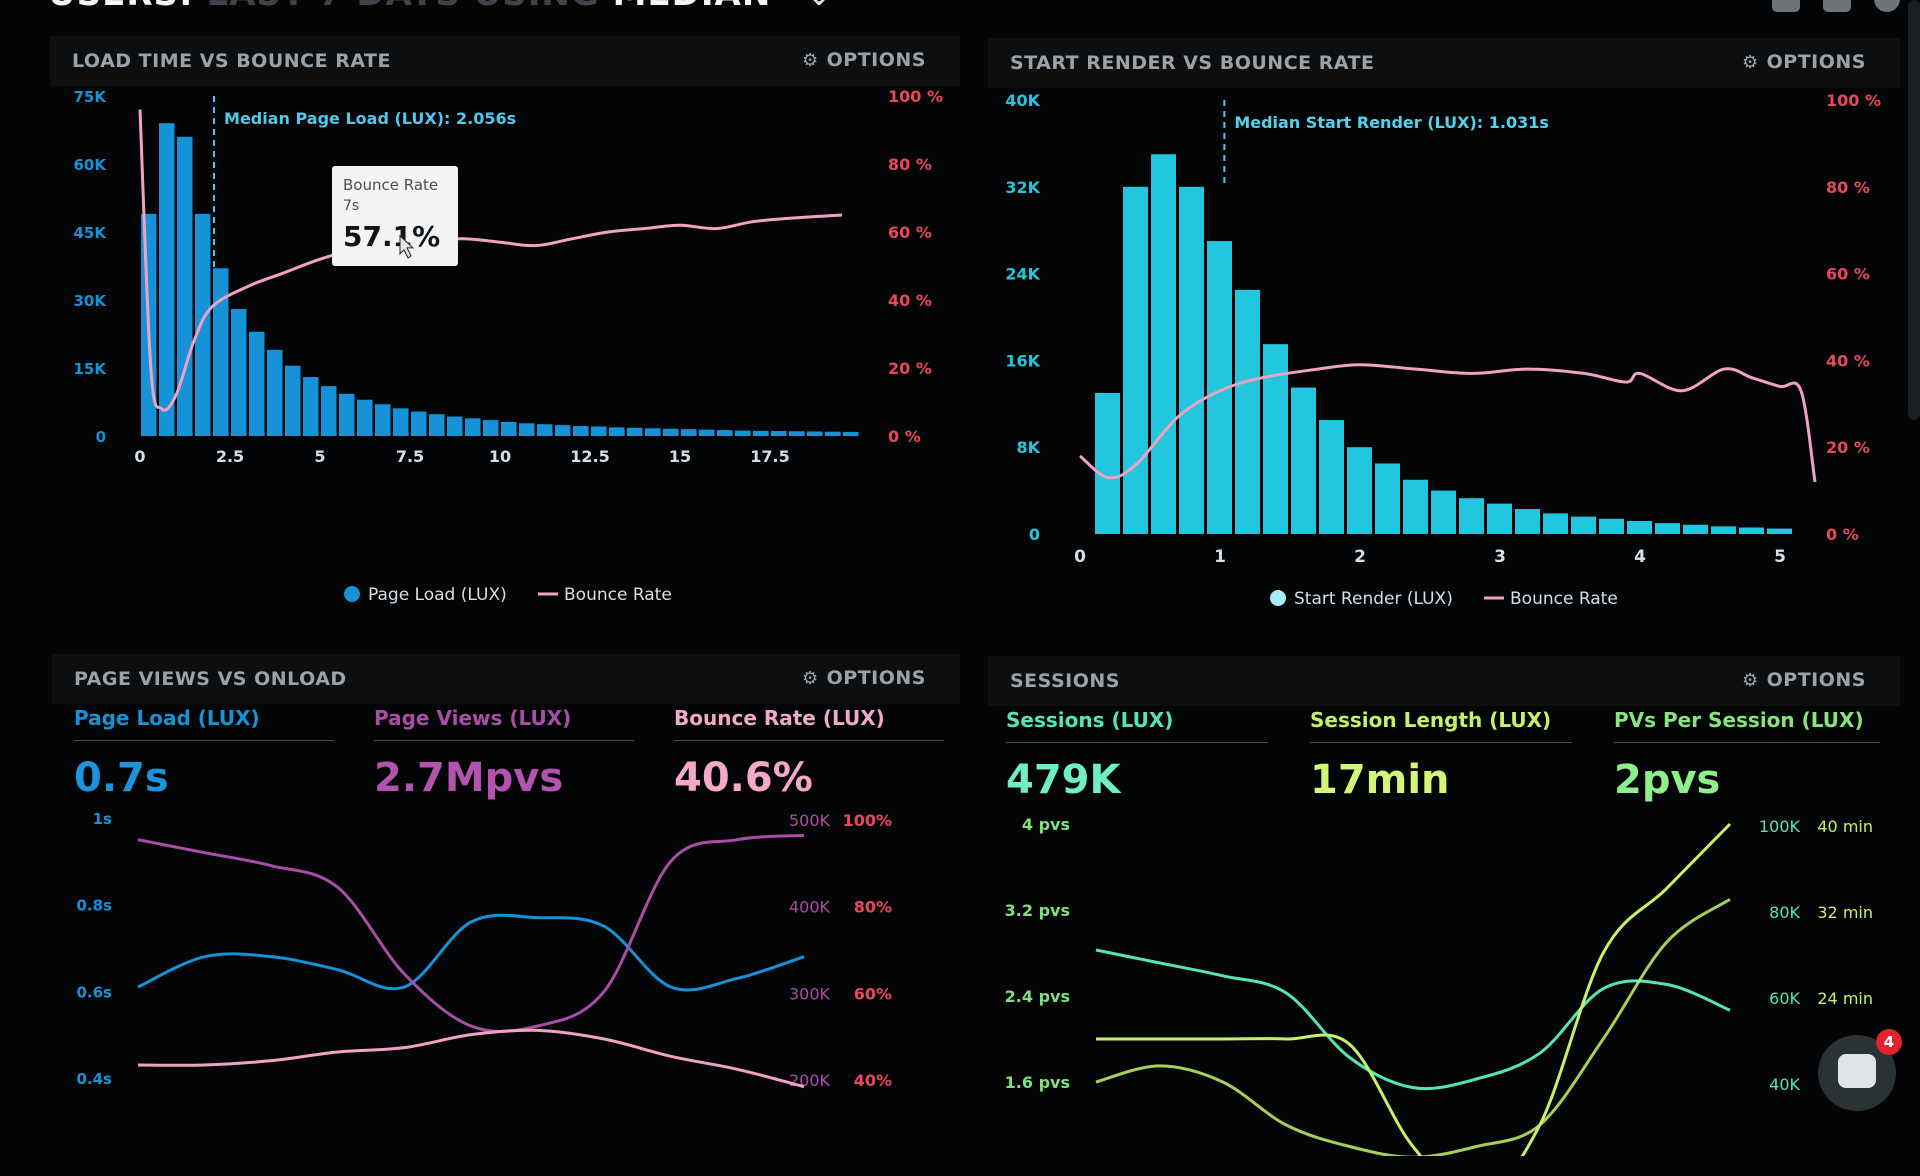  What do you see at coordinates (618, 595) in the screenshot?
I see `legend-label: Bounce Rate` at bounding box center [618, 595].